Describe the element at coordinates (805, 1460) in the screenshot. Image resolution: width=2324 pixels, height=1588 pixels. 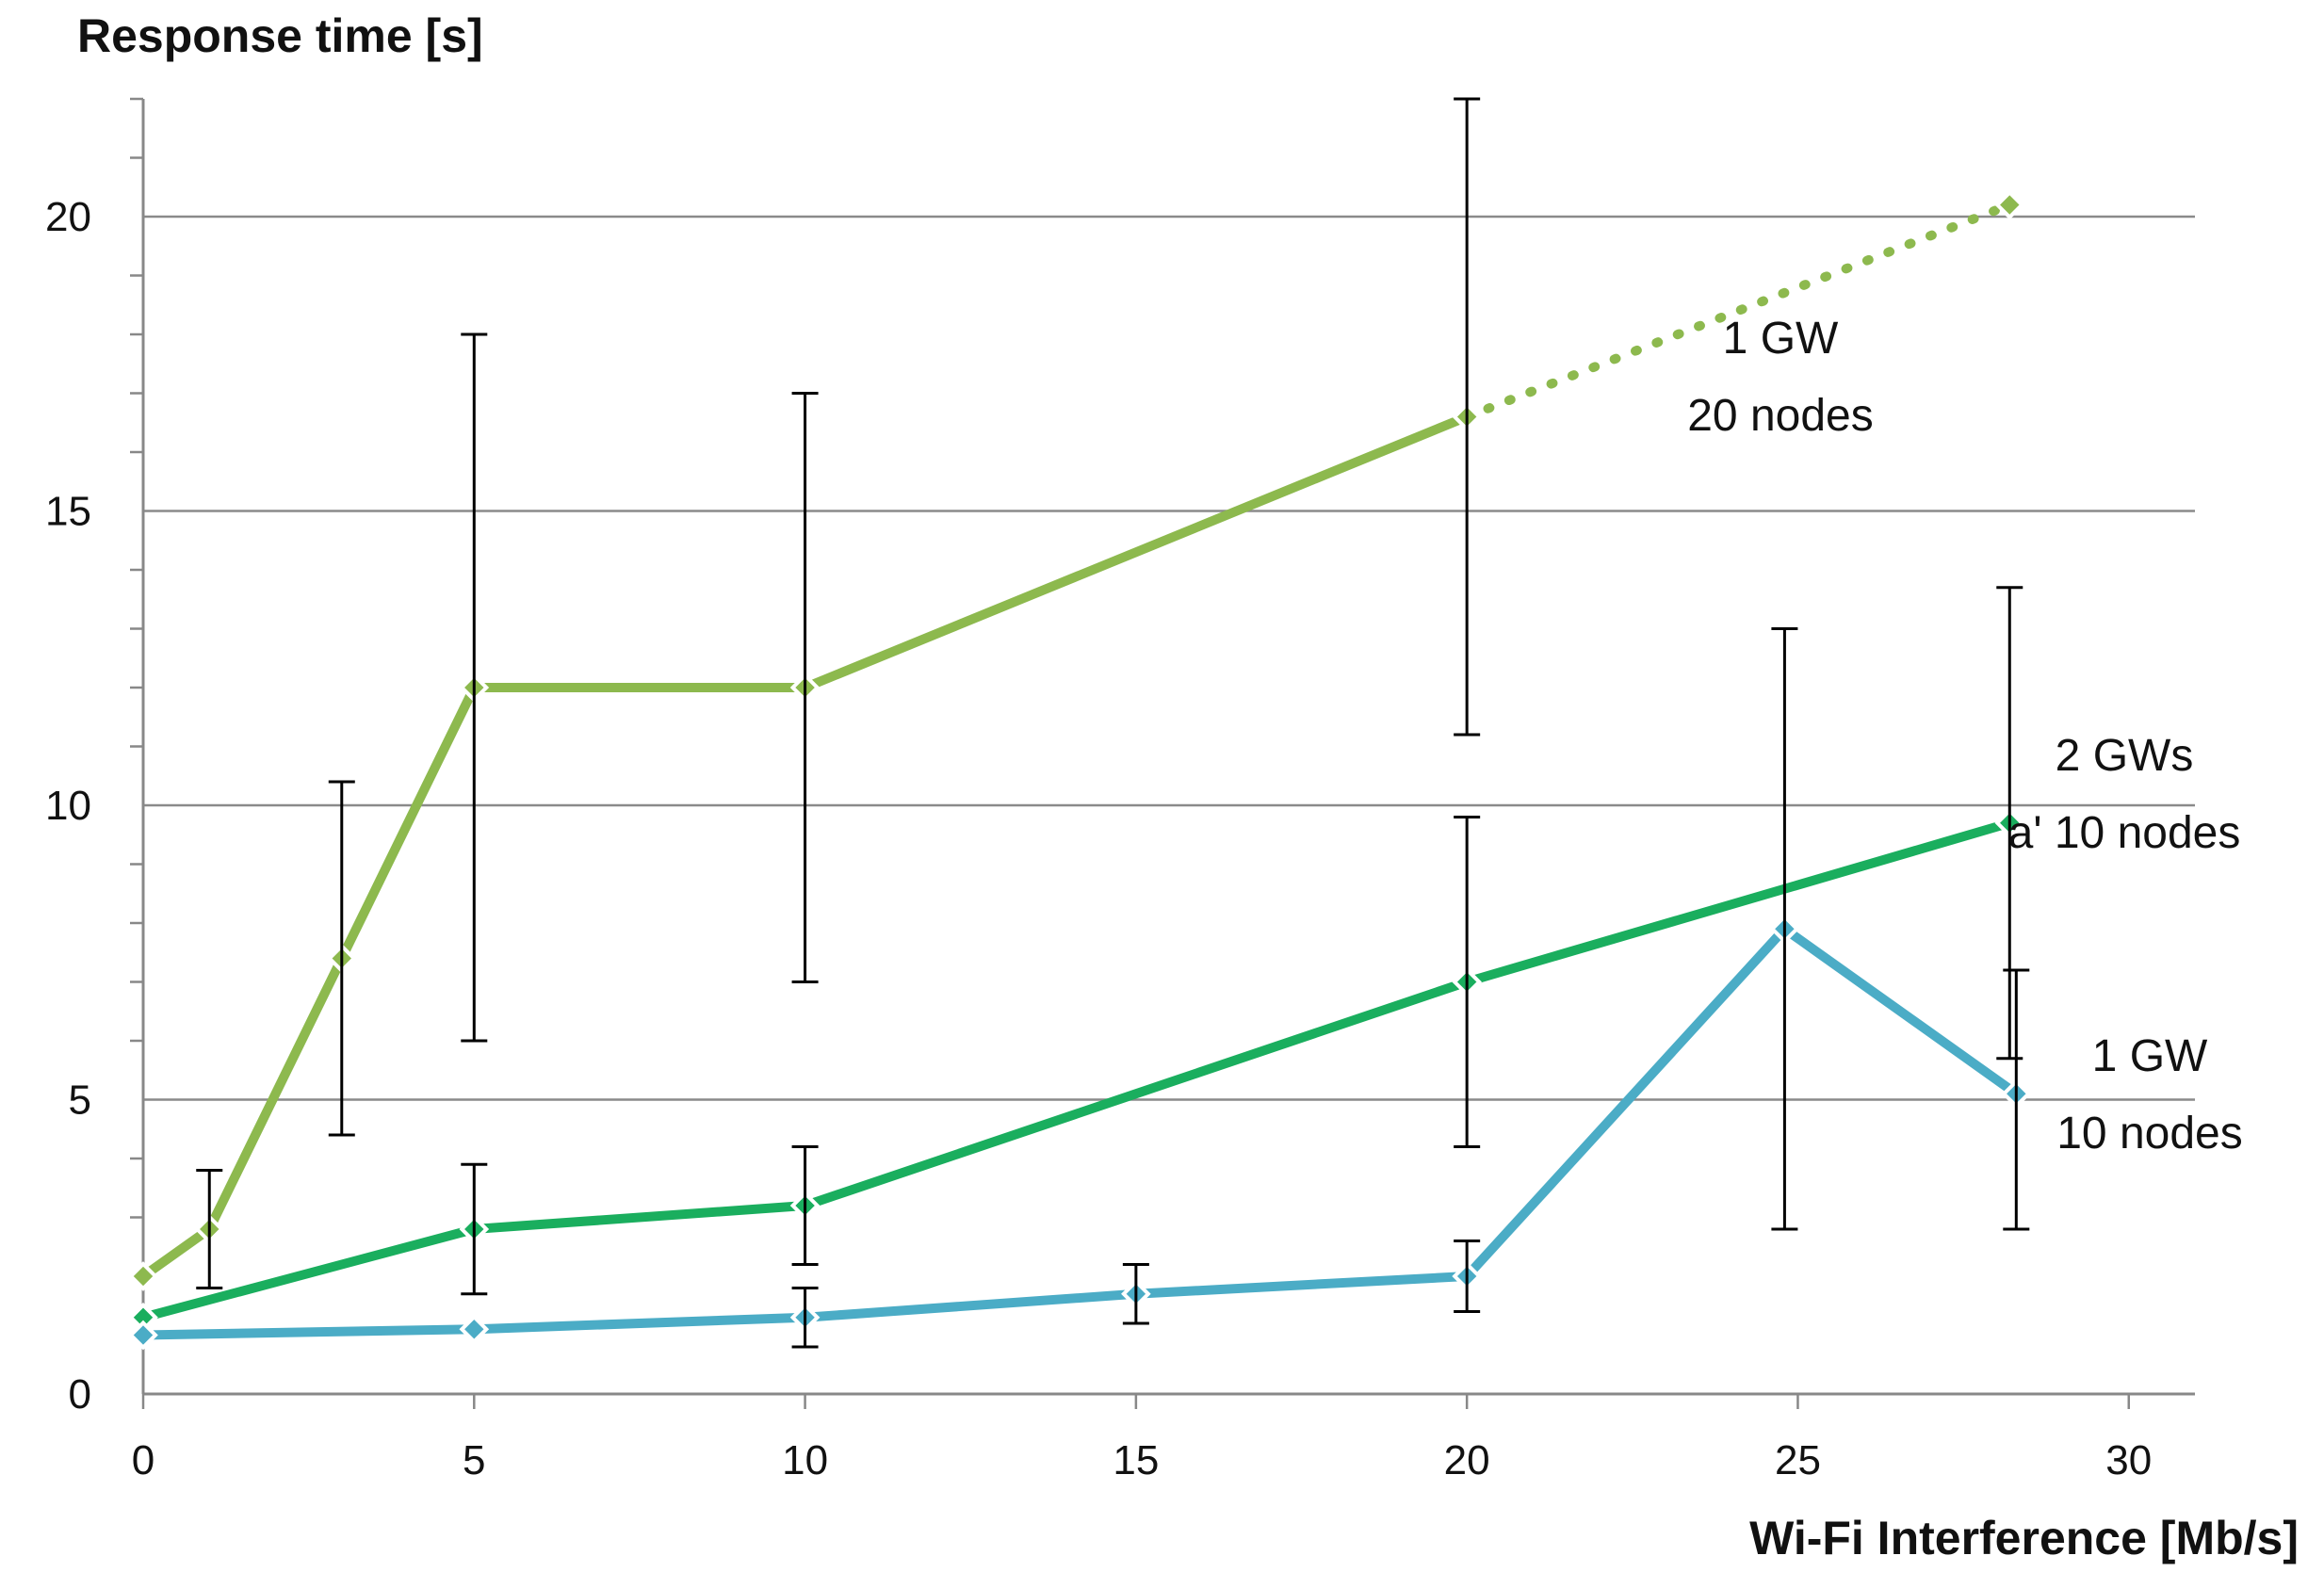
I see `x-tick-label: 10` at that location.